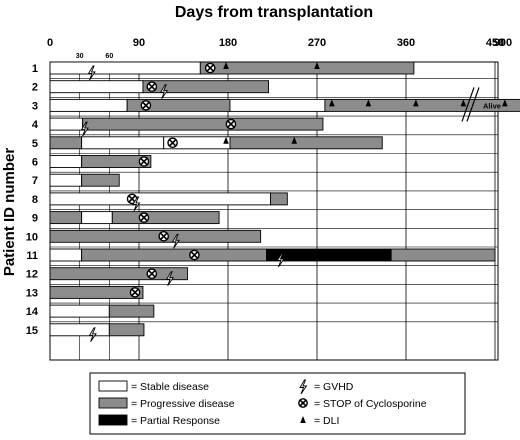  What do you see at coordinates (113, 420) in the screenshot?
I see `legend-swatch-partial` at bounding box center [113, 420].